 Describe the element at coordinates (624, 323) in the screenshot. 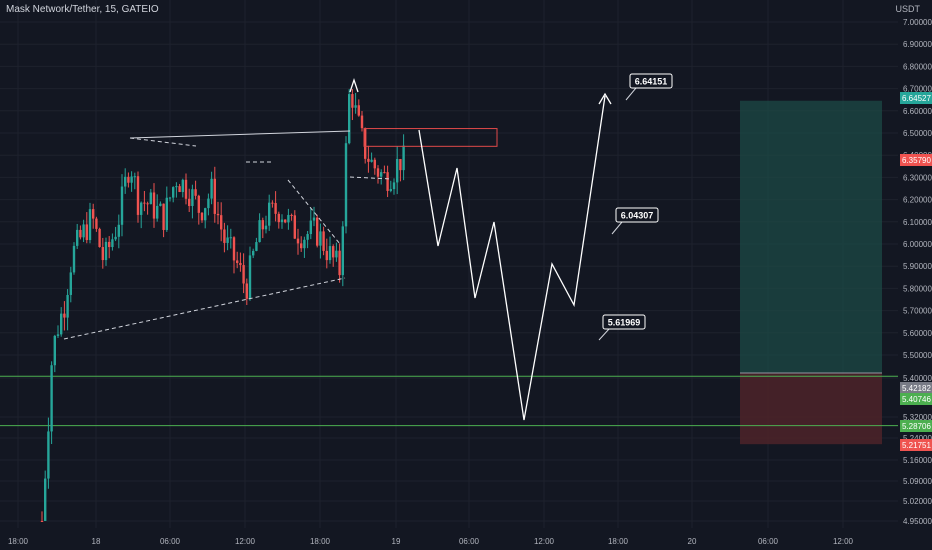

I see `projection-label: 5.61969` at that location.